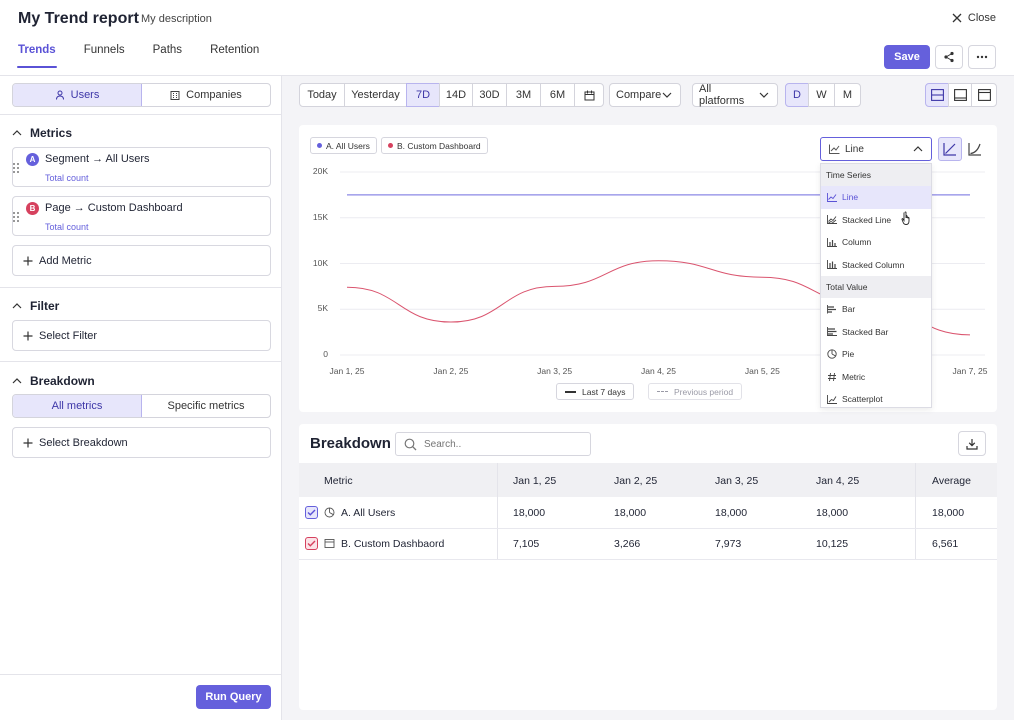  What do you see at coordinates (636, 481) in the screenshot?
I see `column-header: Jan 2, 25` at bounding box center [636, 481].